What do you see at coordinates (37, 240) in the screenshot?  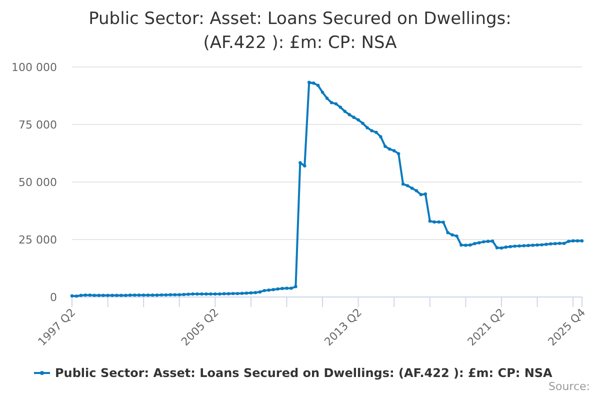 I see `y-tick-label: 25 000` at bounding box center [37, 240].